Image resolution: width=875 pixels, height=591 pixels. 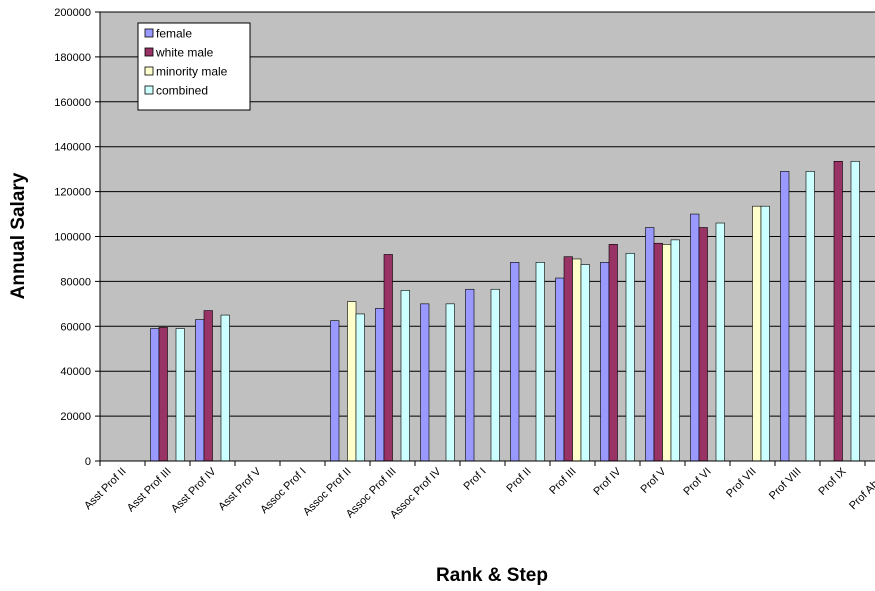 I want to click on x-tick-label: Prof IX, so click(x=832, y=481).